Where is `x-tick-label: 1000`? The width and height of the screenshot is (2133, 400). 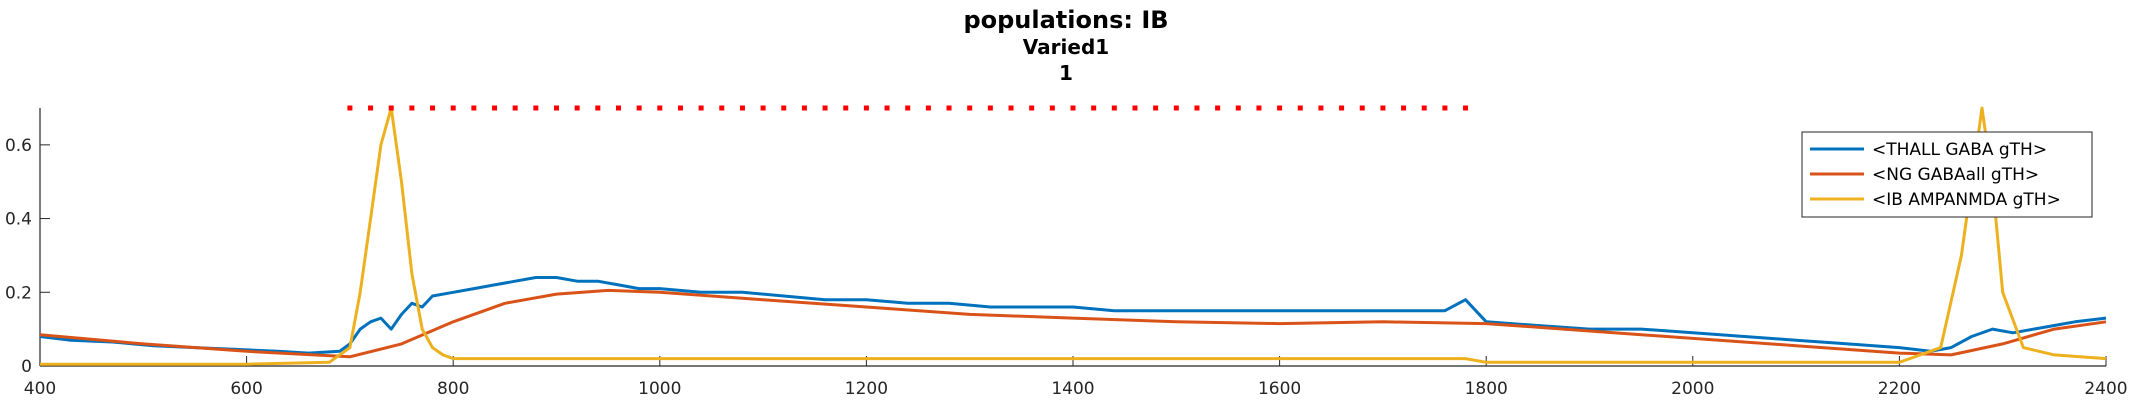 x-tick-label: 1000 is located at coordinates (659, 389).